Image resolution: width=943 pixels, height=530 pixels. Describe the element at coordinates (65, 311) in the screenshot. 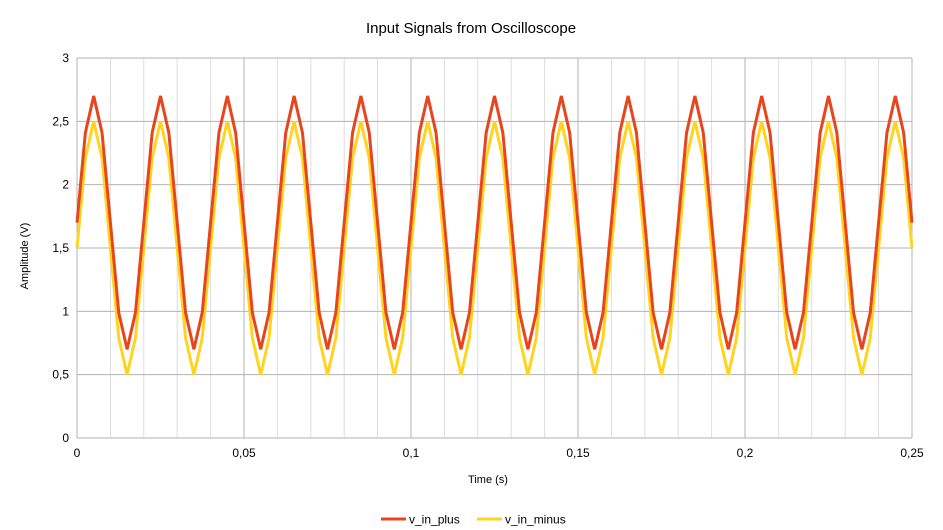

I see `y-tick-label: 1` at that location.